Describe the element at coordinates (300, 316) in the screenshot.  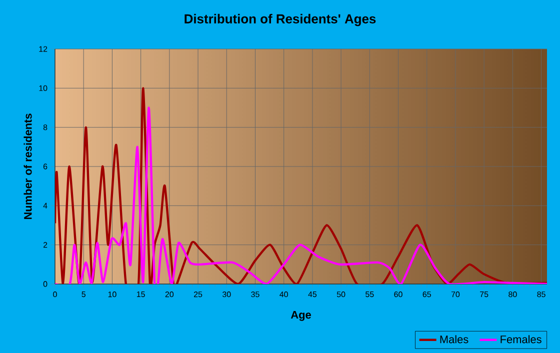
I see `x-axis-title: Age` at that location.